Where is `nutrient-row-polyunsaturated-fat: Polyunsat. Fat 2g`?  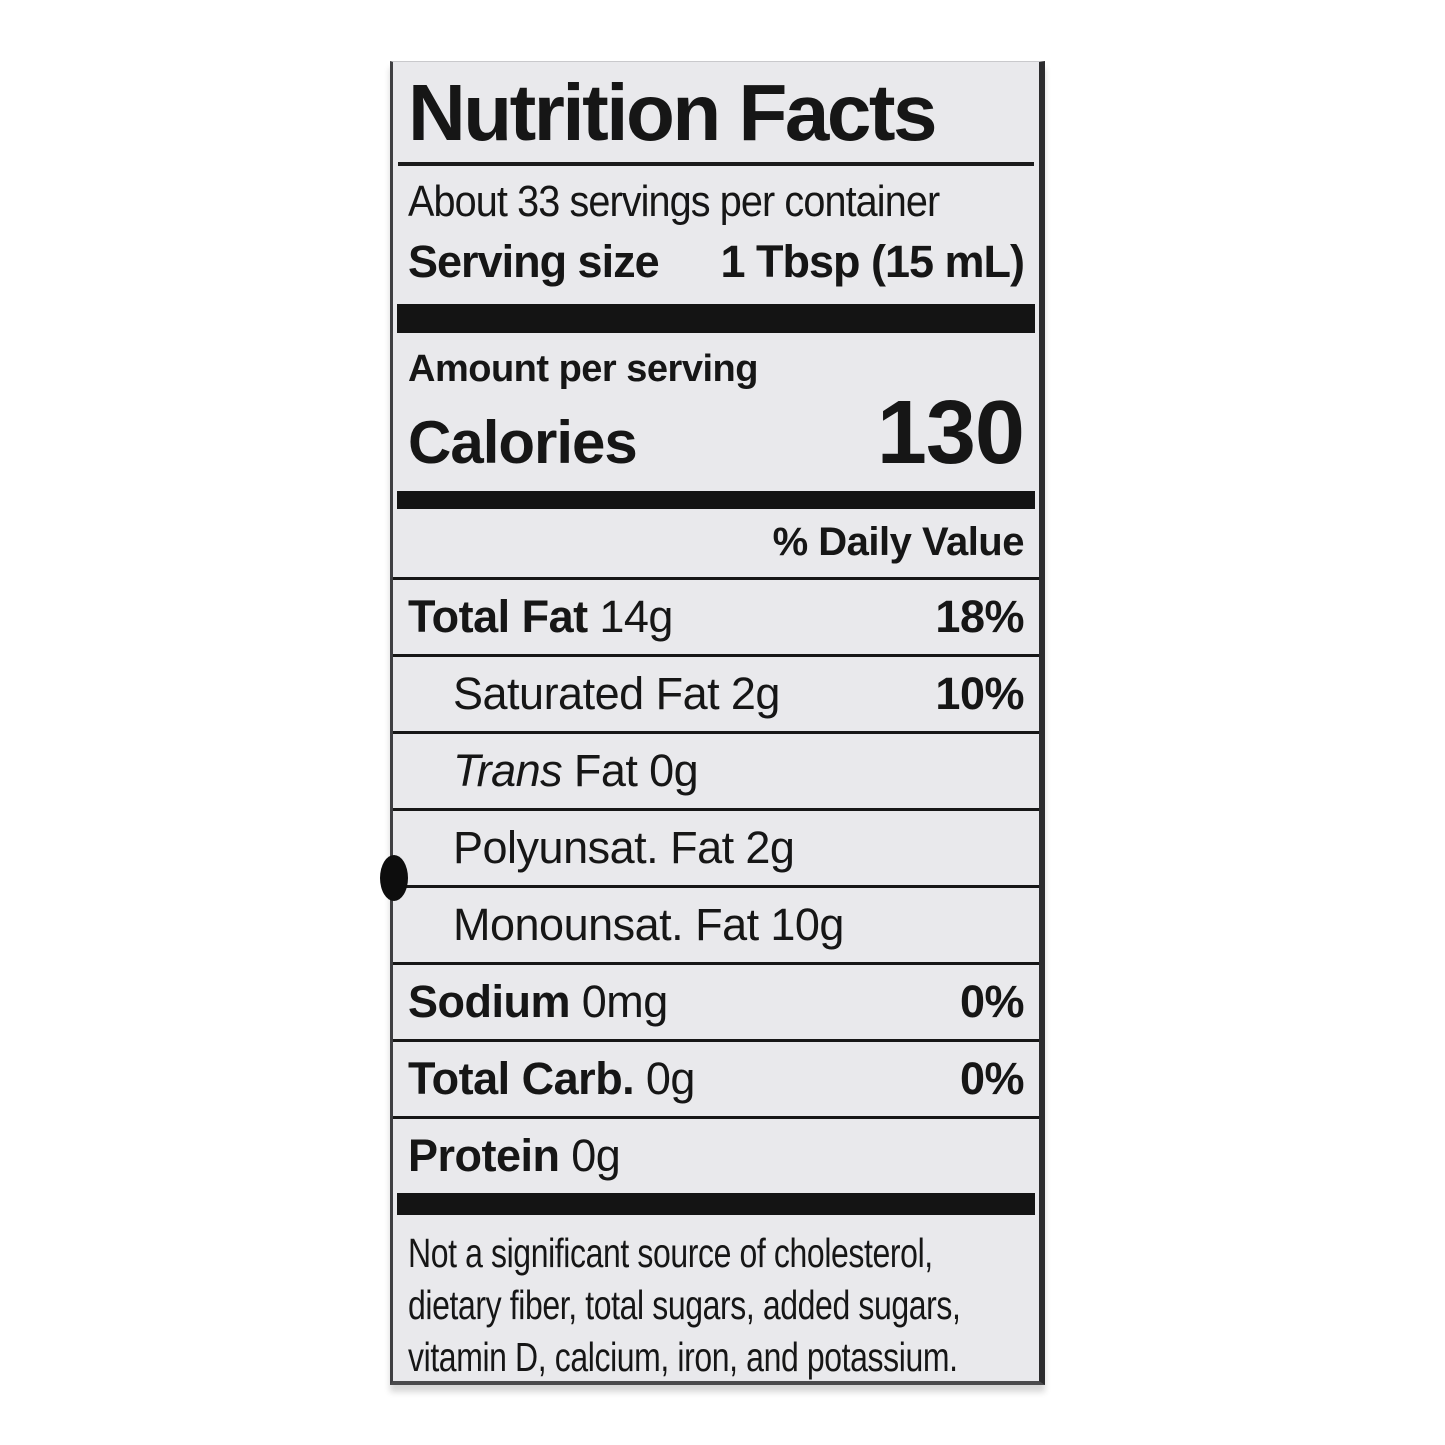 nutrient-row-polyunsaturated-fat: Polyunsat. Fat 2g is located at coordinates (716, 846).